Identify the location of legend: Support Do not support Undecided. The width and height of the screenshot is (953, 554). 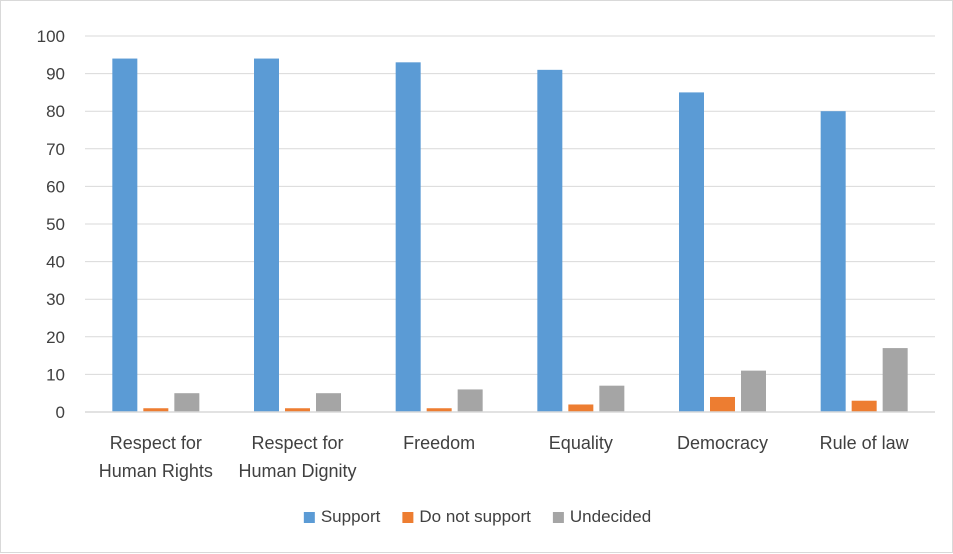
(477, 516).